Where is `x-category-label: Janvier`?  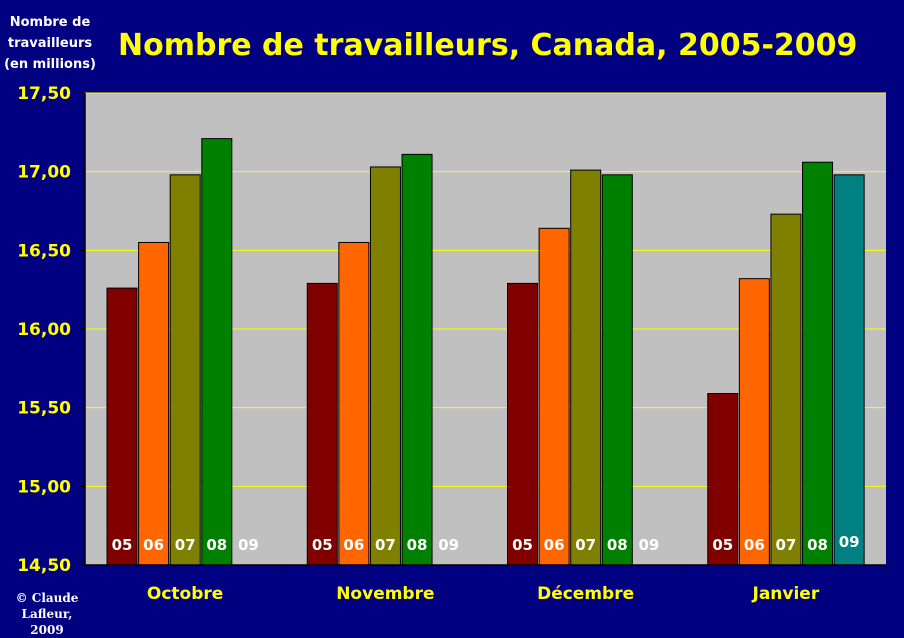
x-category-label: Janvier is located at coordinates (786, 594).